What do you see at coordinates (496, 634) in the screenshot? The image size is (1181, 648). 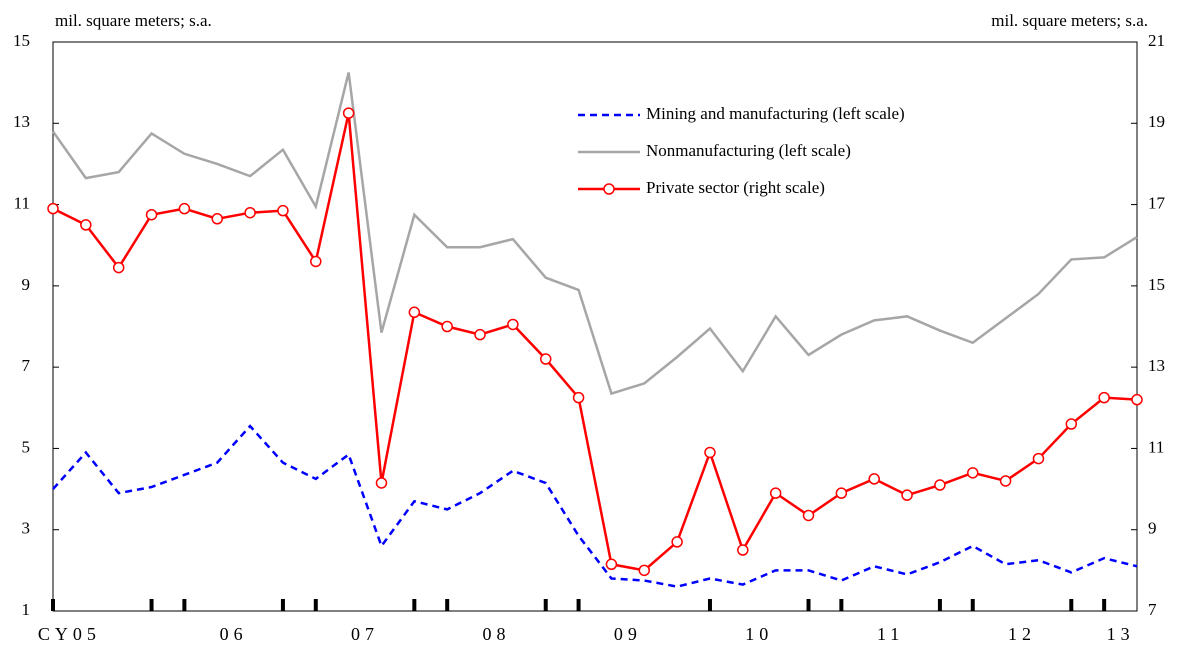 I see `x-tick-label: 08` at bounding box center [496, 634].